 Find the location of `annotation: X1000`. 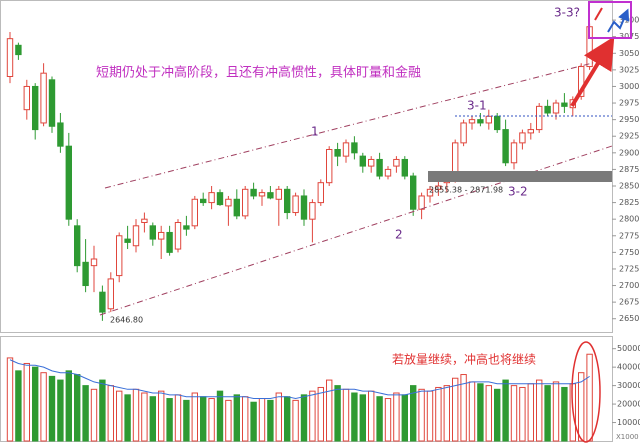

annotation: X1000 is located at coordinates (627, 437).